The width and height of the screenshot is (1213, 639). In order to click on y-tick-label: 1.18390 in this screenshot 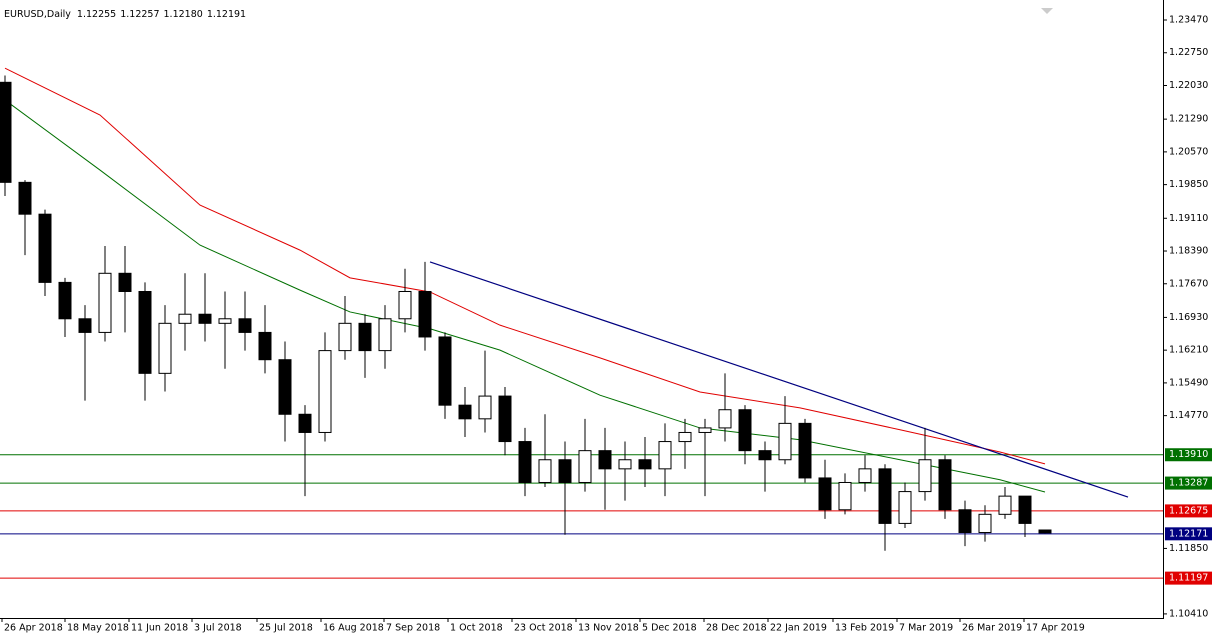, I will do `click(1188, 251)`.